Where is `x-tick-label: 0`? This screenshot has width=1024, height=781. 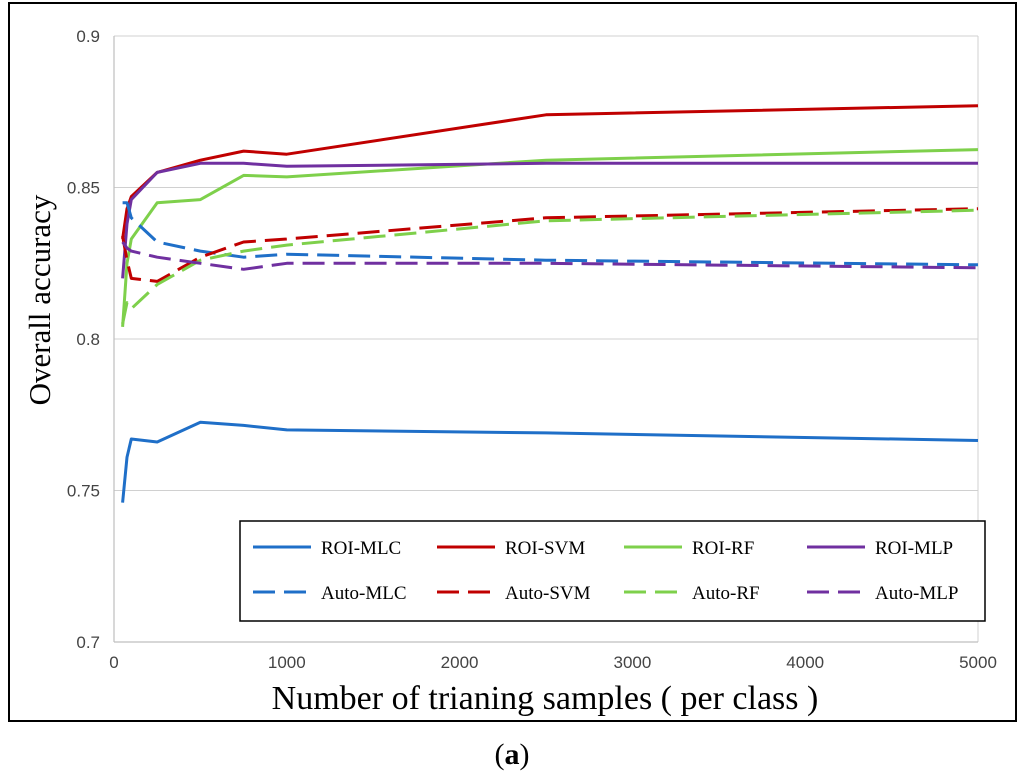 x-tick-label: 0 is located at coordinates (113, 662).